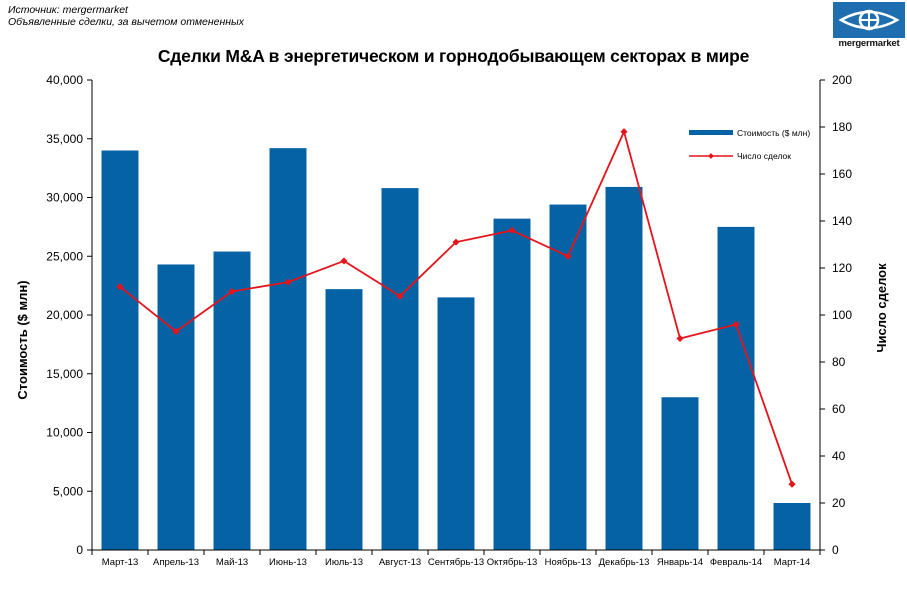  What do you see at coordinates (512, 562) in the screenshot?
I see `x-tick-label: Октябрь-13` at bounding box center [512, 562].